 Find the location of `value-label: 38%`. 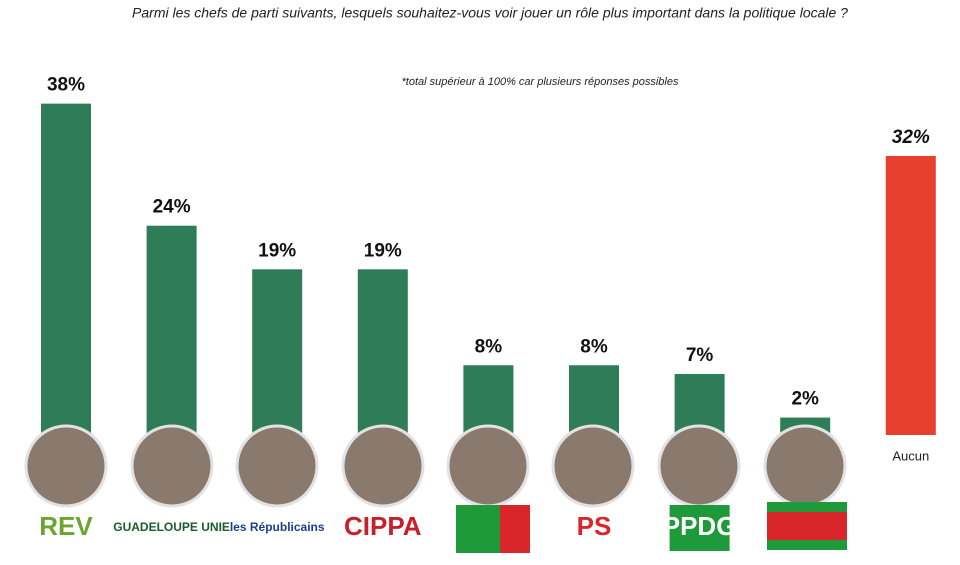

value-label: 38% is located at coordinates (66, 85).